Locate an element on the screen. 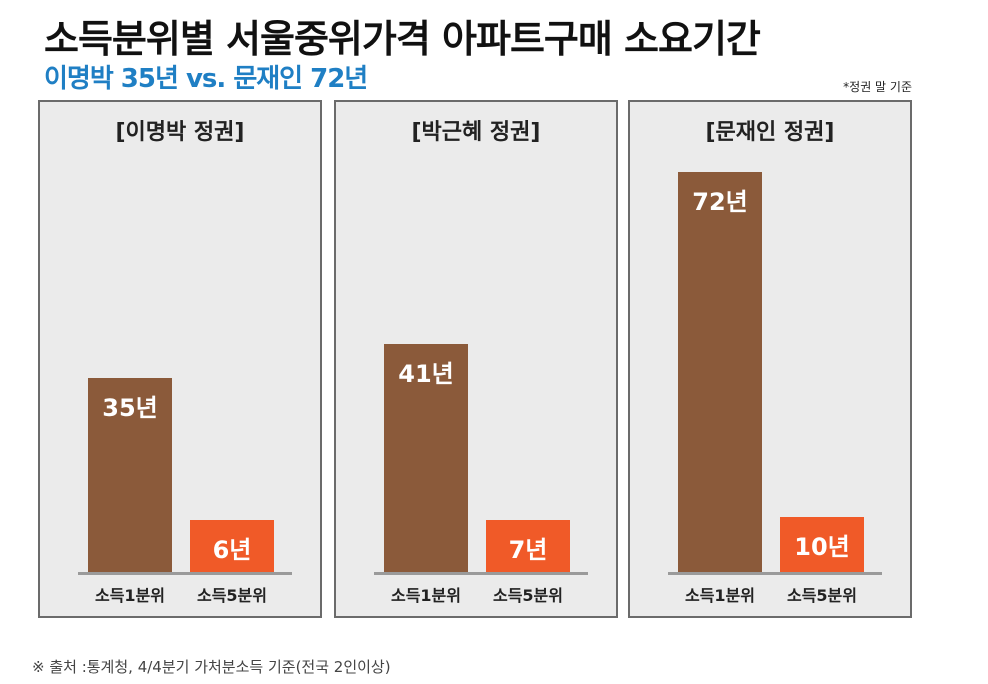 The image size is (988, 684). panel-title: [박근혜 정권] is located at coordinates (476, 132).